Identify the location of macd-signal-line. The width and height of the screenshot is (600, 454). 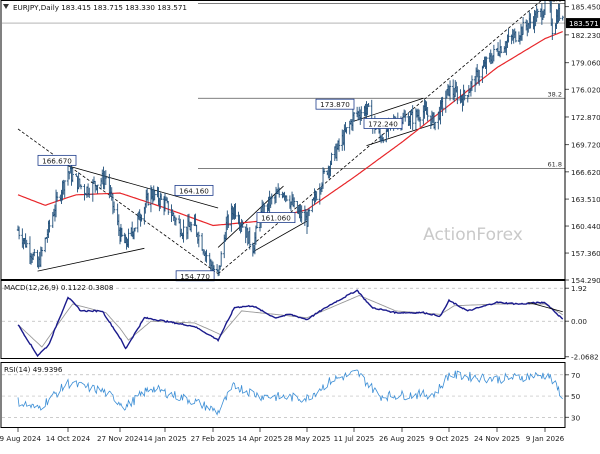
(290, 321).